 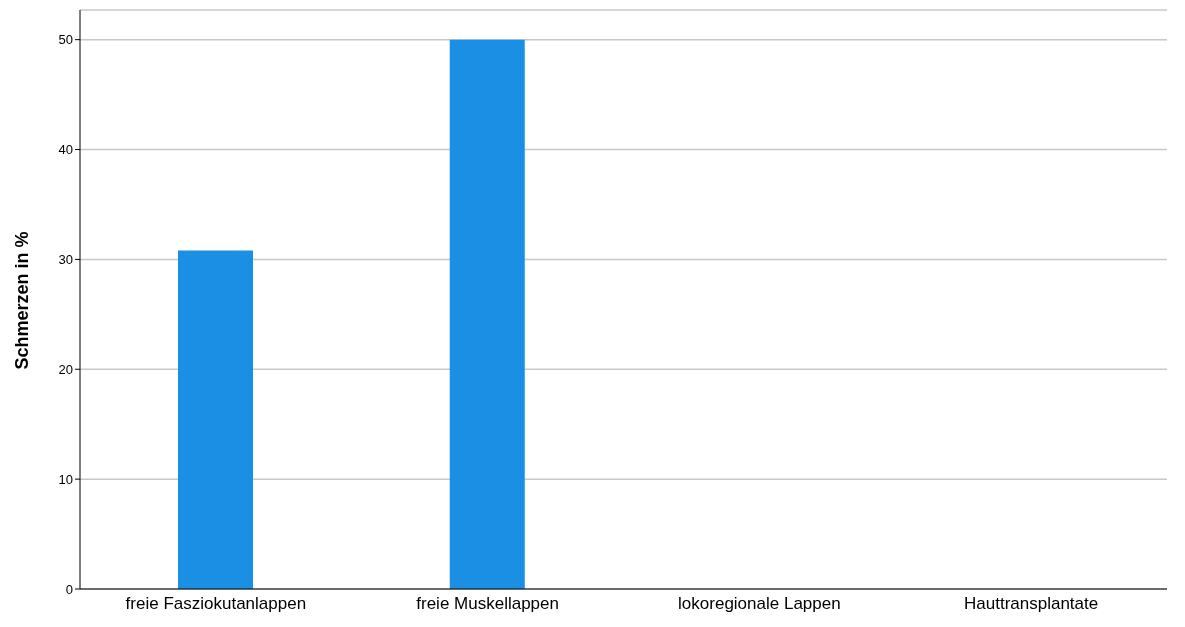 What do you see at coordinates (22, 300) in the screenshot?
I see `y-axis-title: Schmerzen in %` at bounding box center [22, 300].